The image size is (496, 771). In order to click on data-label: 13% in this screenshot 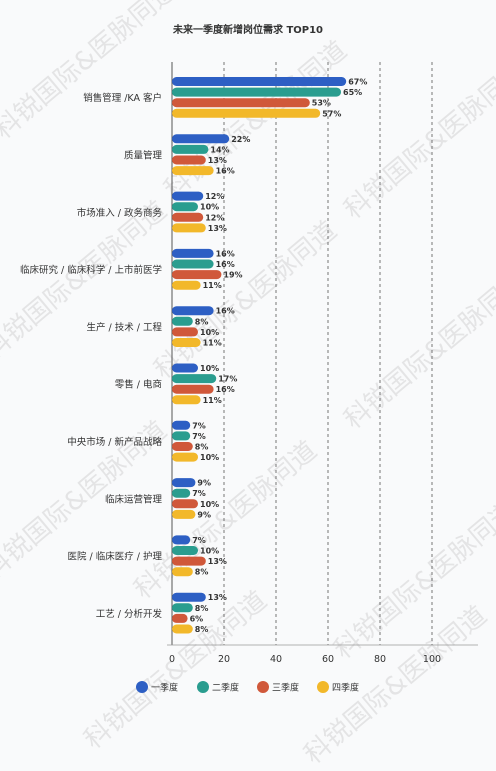, I will do `click(217, 228)`.